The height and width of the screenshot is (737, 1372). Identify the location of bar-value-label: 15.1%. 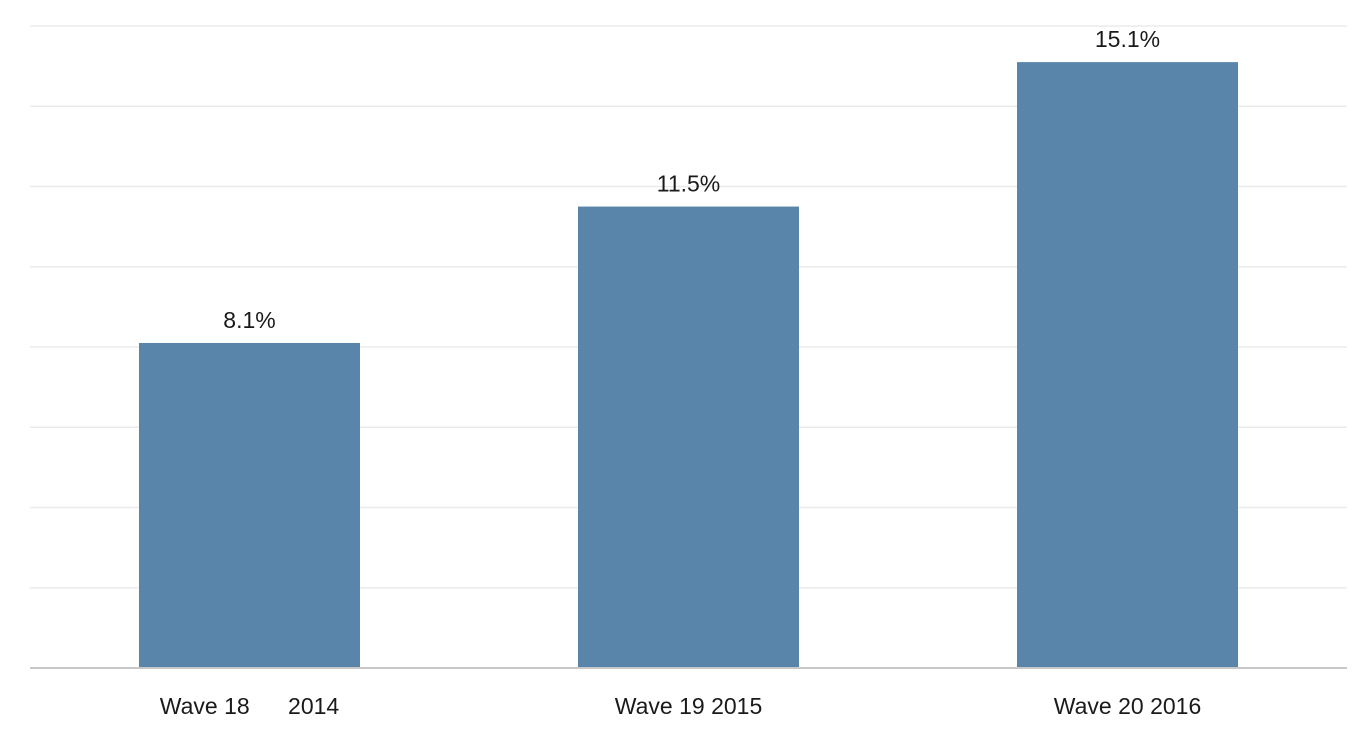
(1127, 39).